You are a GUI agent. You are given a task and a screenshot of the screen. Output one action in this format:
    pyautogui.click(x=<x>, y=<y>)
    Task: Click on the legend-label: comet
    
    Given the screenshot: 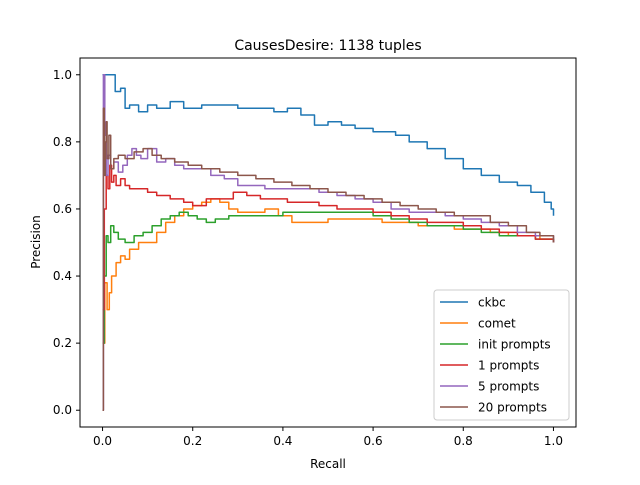 What is the action you would take?
    pyautogui.click(x=497, y=324)
    